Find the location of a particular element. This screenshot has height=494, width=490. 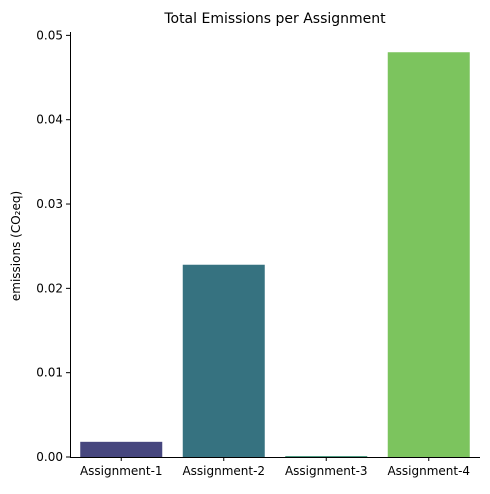

y-tick-label: 0.01 is located at coordinates (49, 373).